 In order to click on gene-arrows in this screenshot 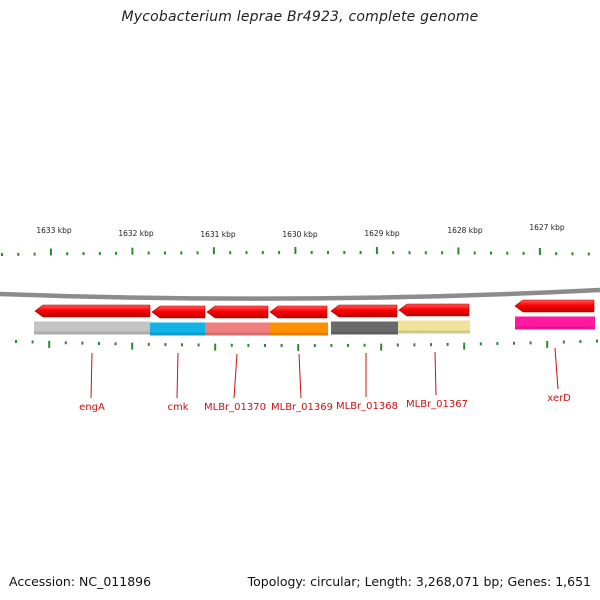, I will do `click(314, 309)`.